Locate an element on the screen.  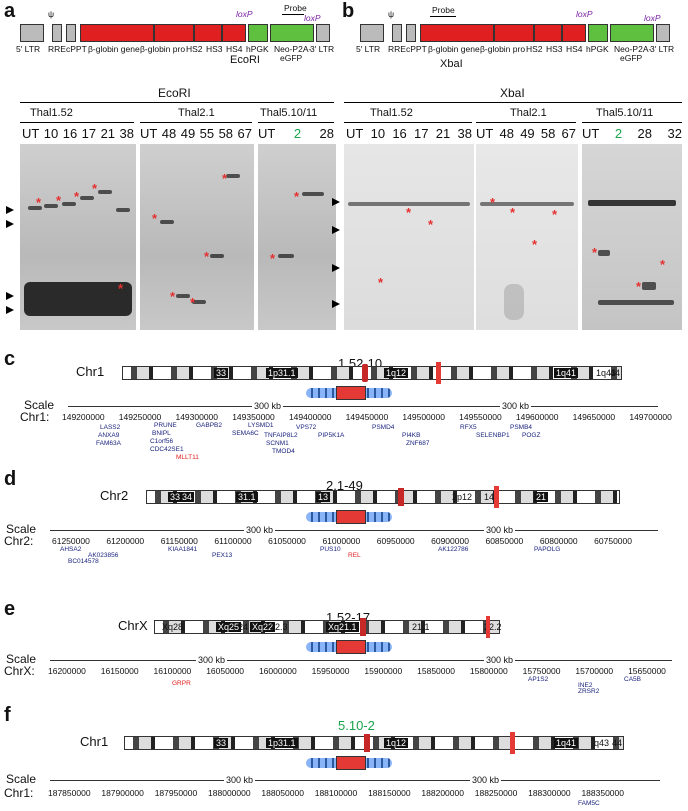
cppt-label: cPPT is located at coordinates (76, 49).